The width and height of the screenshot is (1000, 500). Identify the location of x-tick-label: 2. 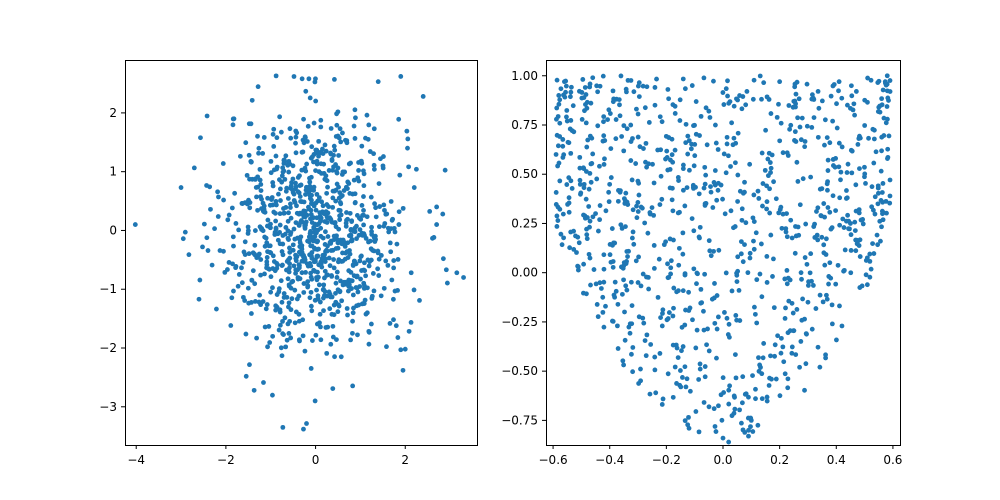
(405, 460).